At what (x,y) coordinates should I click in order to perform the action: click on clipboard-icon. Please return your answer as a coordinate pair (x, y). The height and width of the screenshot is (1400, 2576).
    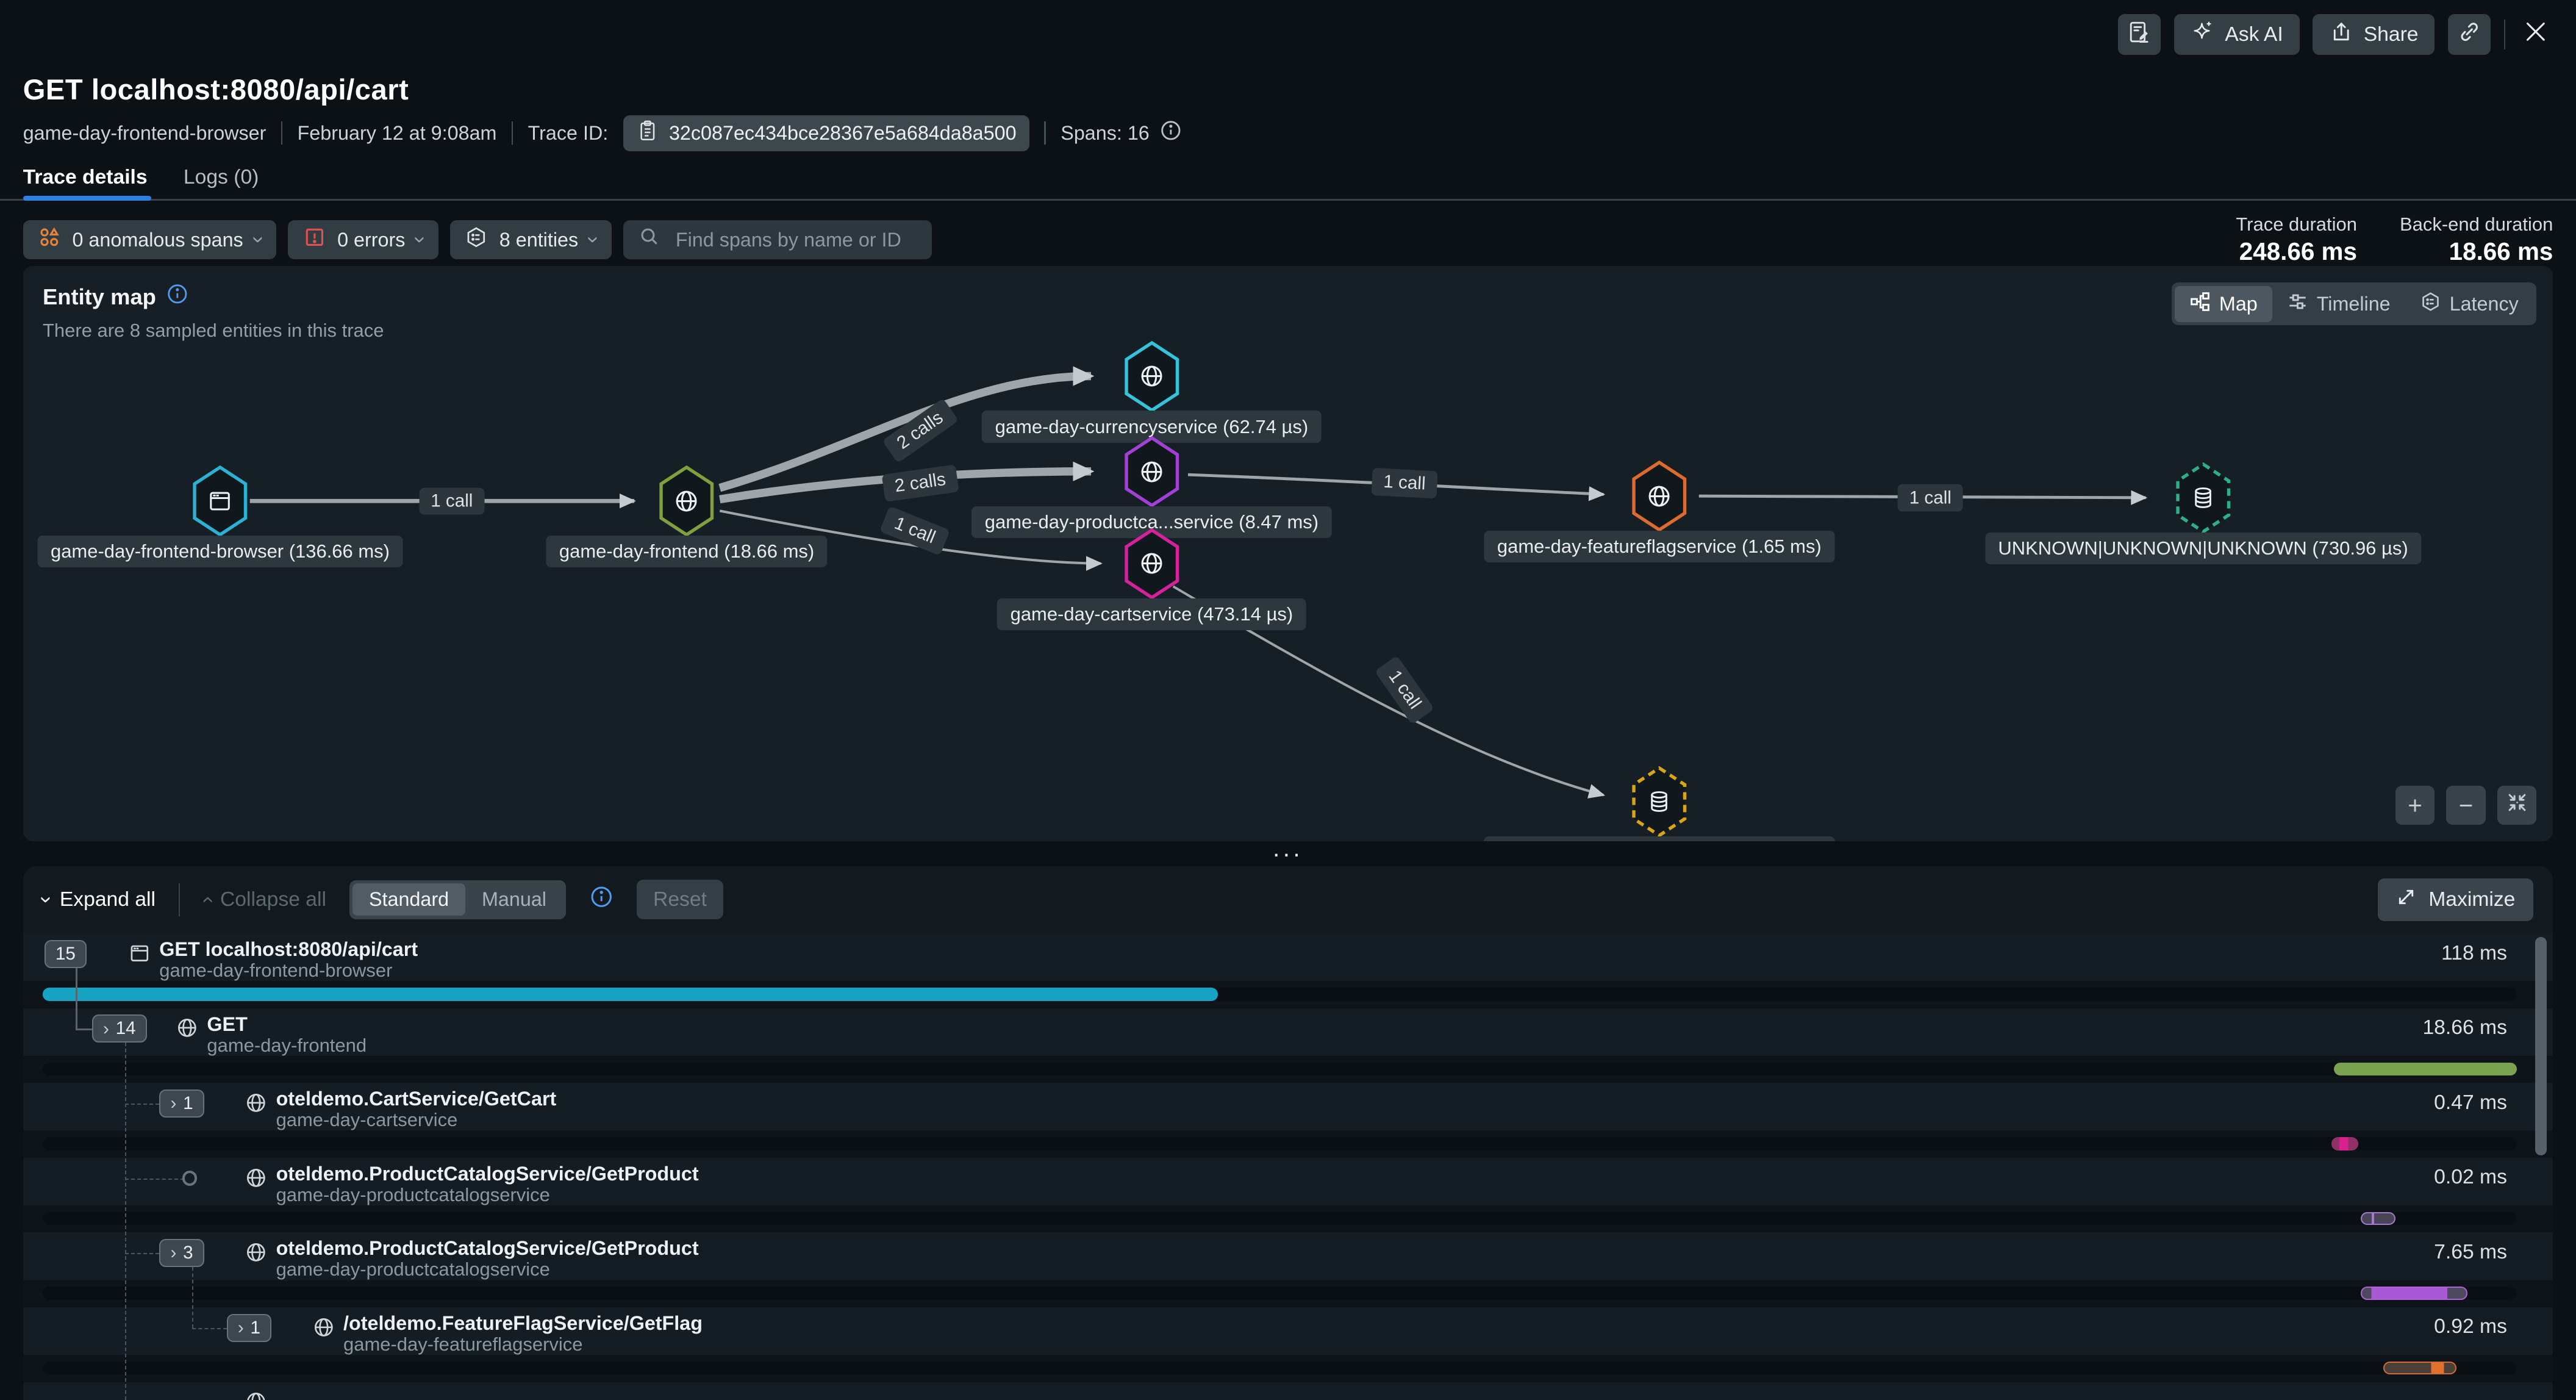
    Looking at the image, I should click on (647, 133).